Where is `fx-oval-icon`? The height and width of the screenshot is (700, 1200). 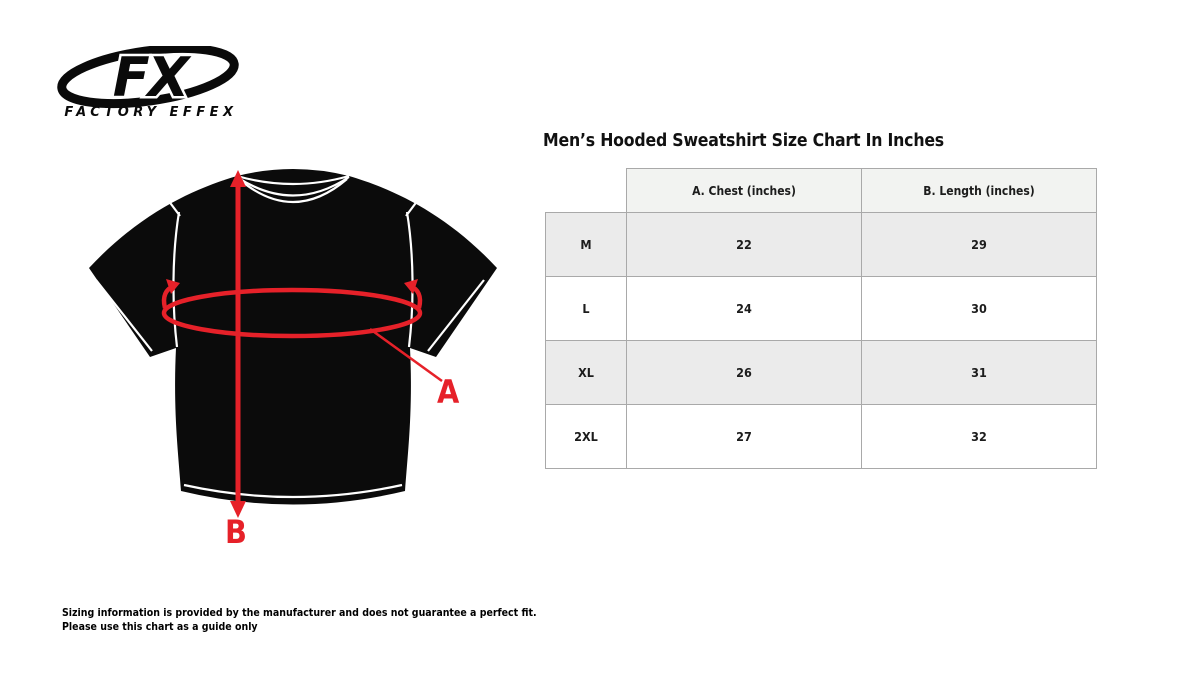
fx-oval-icon is located at coordinates (148, 77).